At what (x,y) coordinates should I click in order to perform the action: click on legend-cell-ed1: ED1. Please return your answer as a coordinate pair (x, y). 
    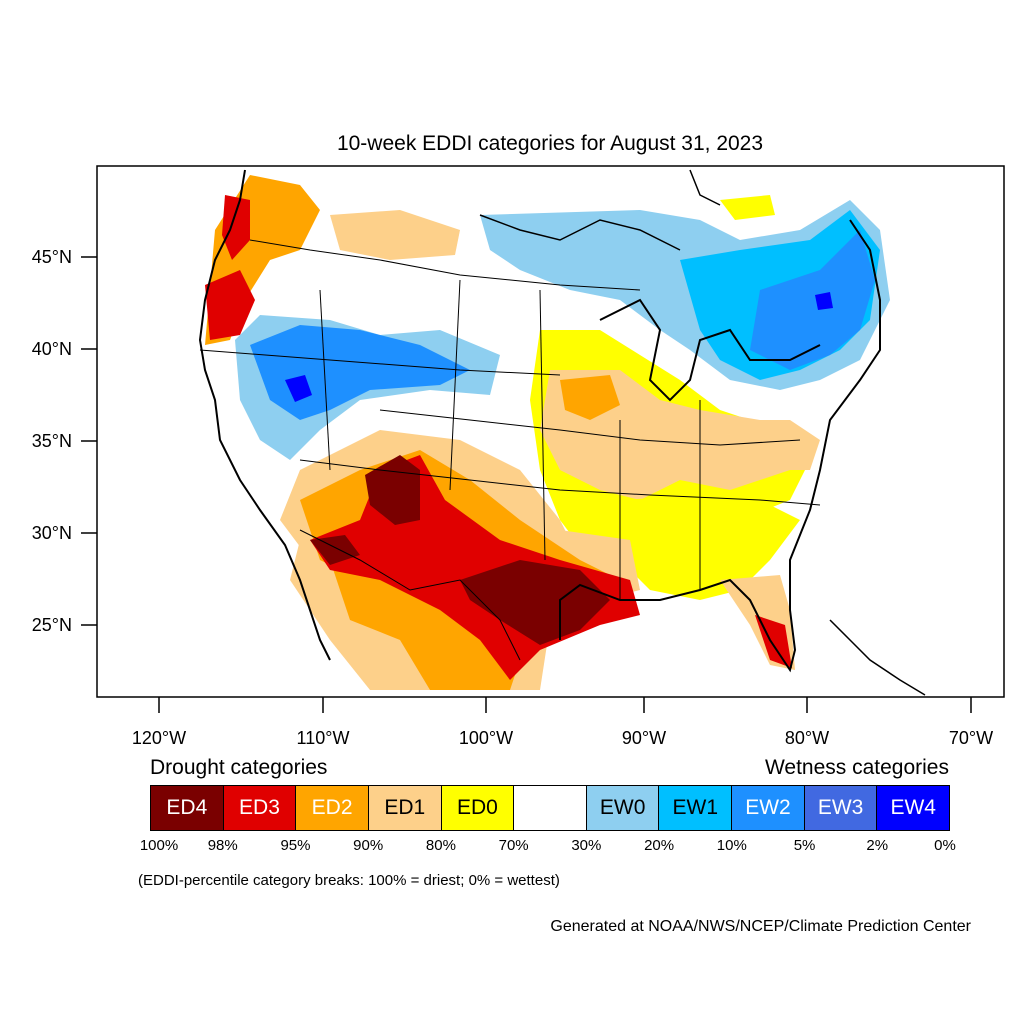
    Looking at the image, I should click on (404, 808).